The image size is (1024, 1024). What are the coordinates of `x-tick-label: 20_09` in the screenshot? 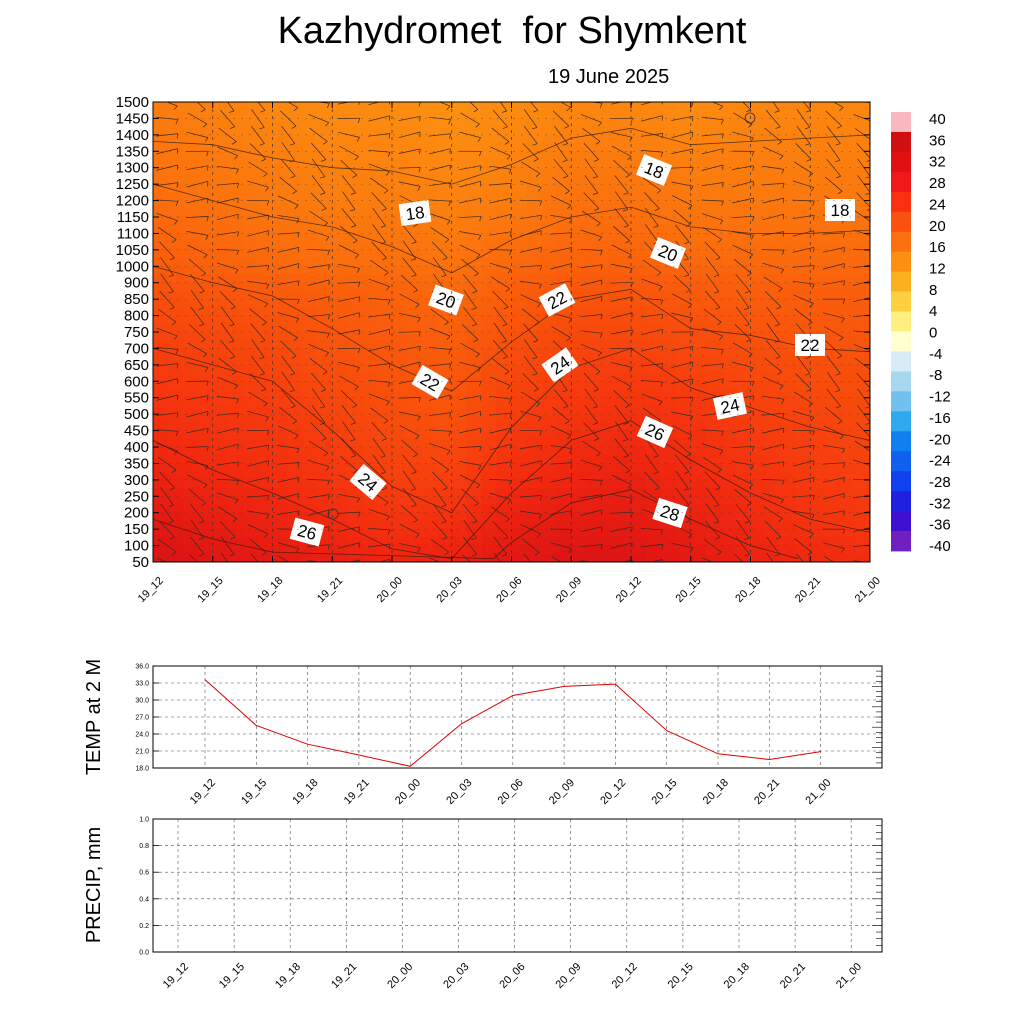 It's located at (569, 976).